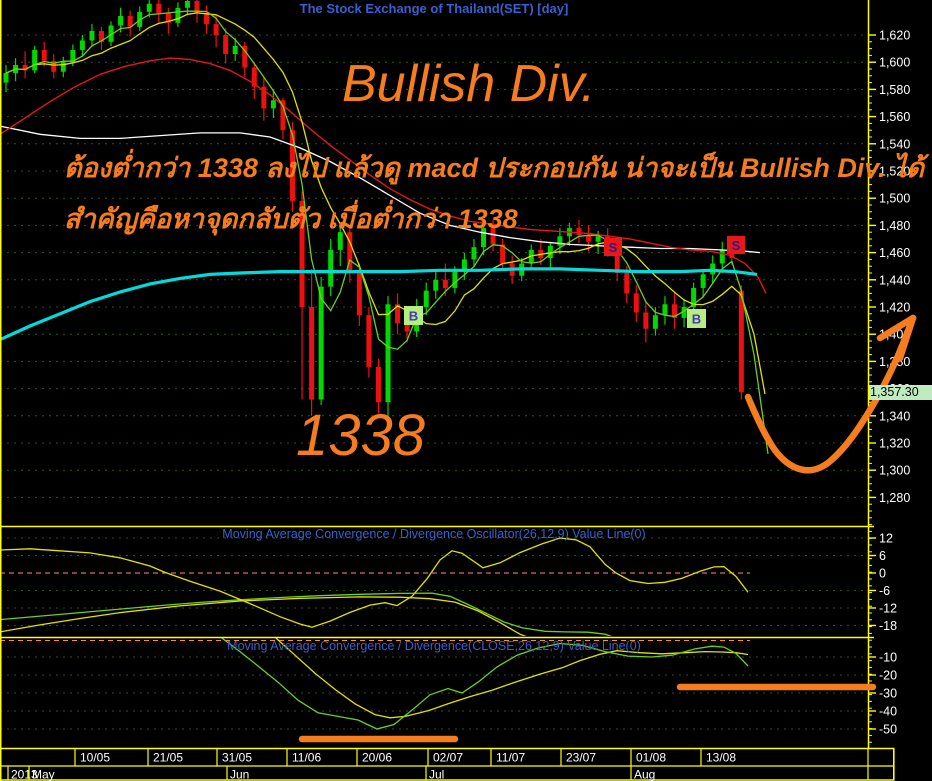  I want to click on svg-text: -6, so click(884, 591).